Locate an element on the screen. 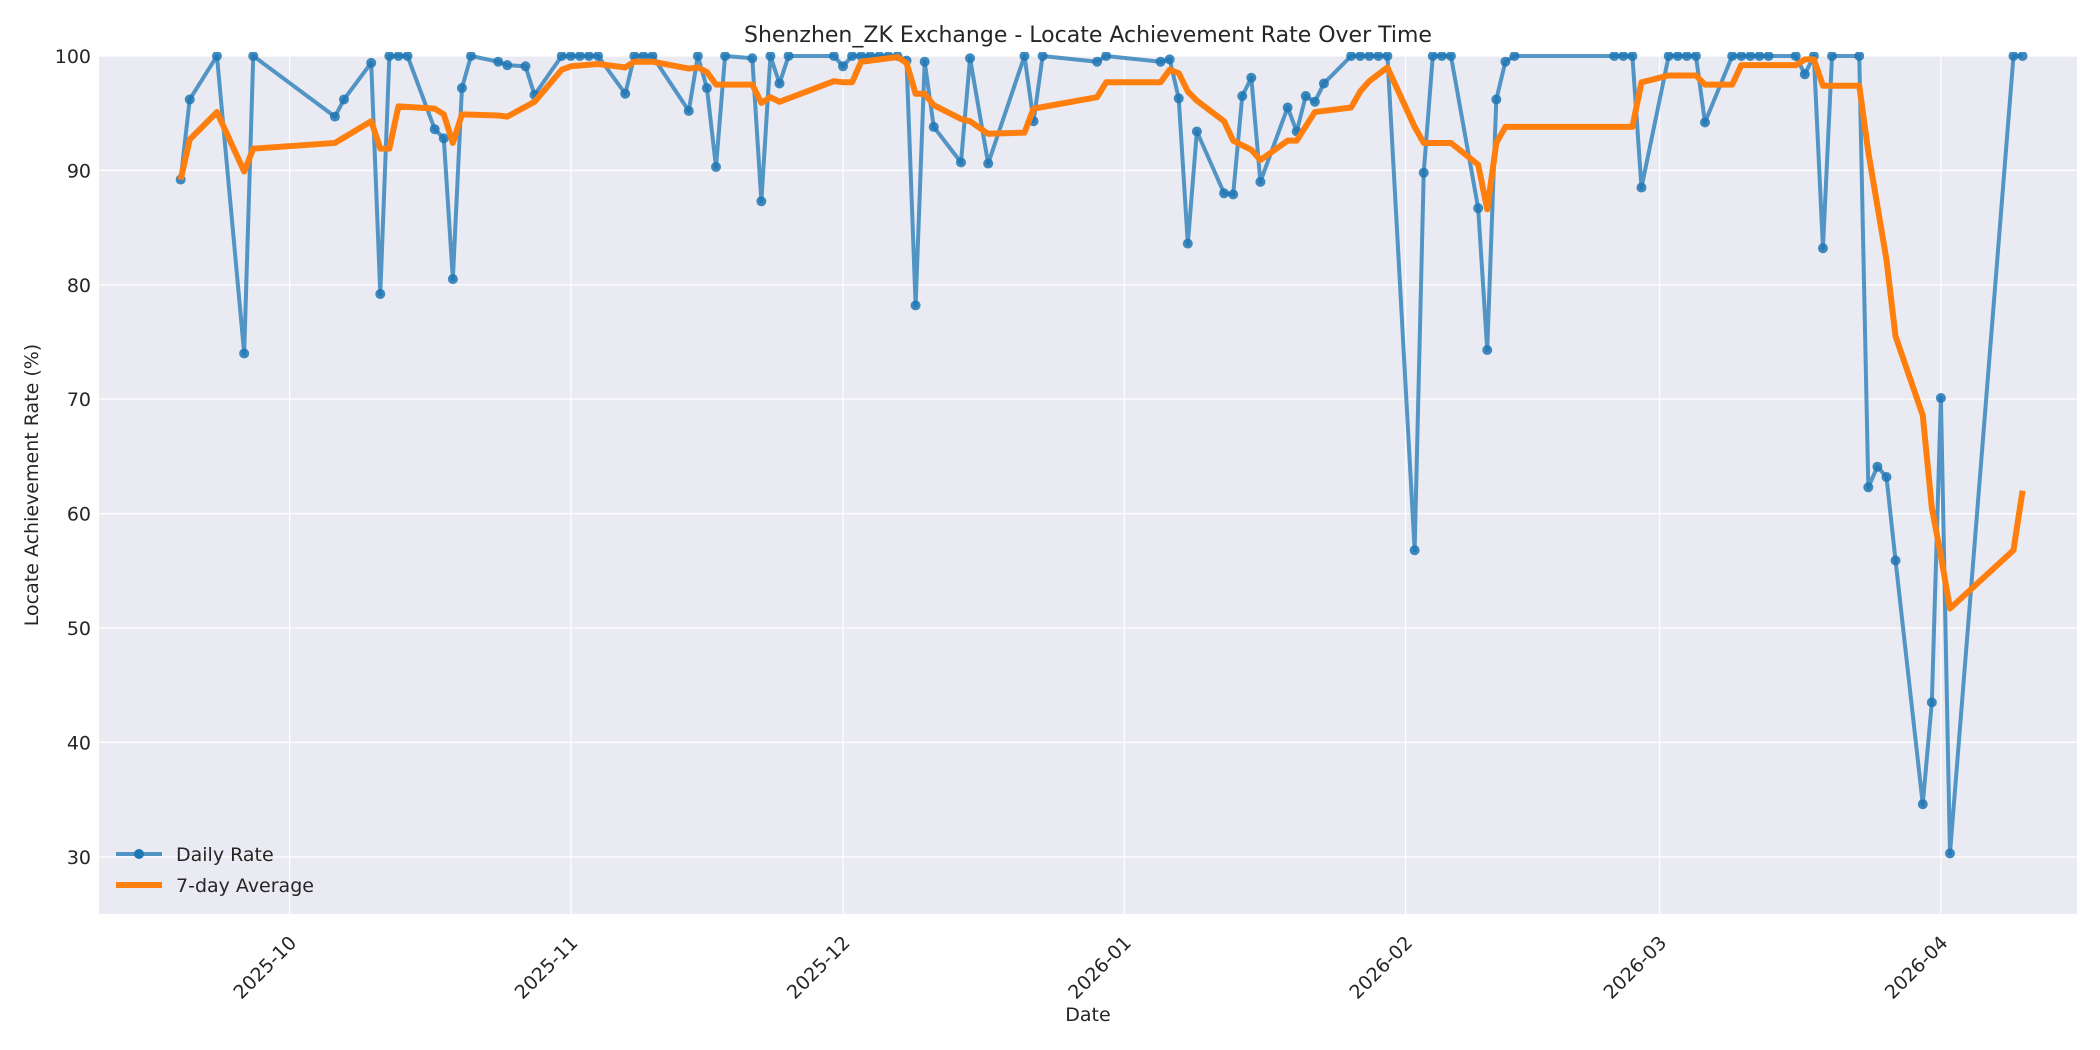 This screenshot has width=2100, height=1050. y-axis-label: Locate Achievement Rate (%) is located at coordinates (32, 485).